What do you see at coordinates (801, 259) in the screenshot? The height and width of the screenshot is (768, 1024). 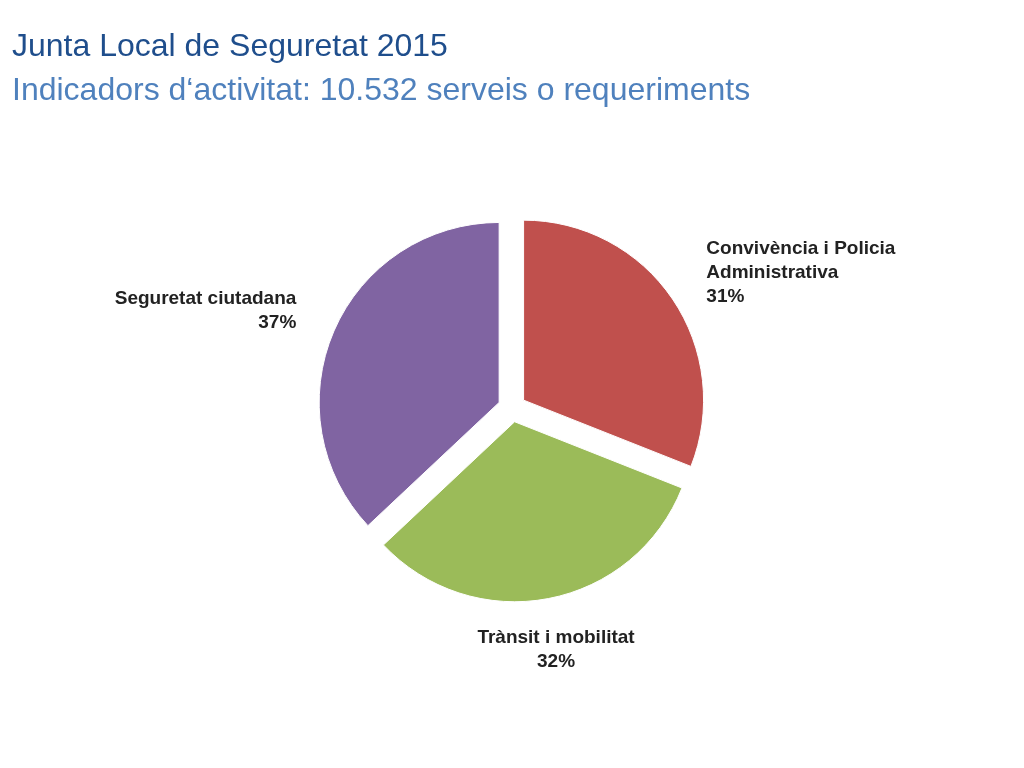 I see `slice-label: Convivència i Policia Administrativa` at bounding box center [801, 259].